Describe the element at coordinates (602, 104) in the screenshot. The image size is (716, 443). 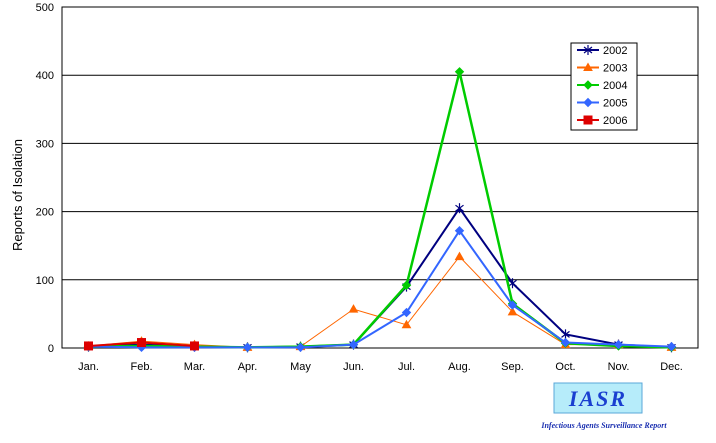
I see `legend-item-2005: 2005` at that location.